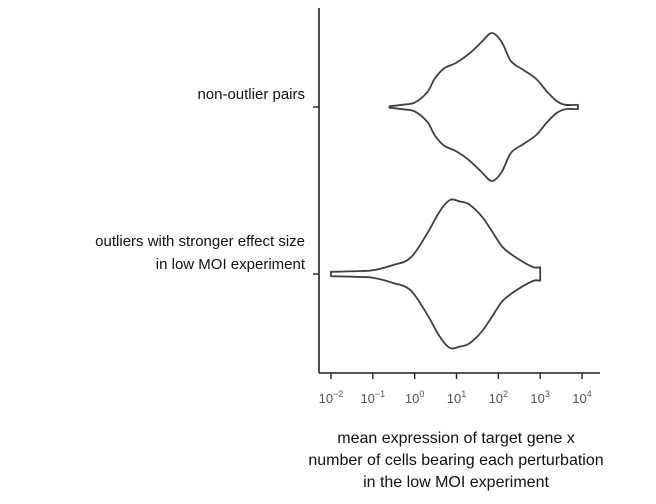 This screenshot has height=504, width=656. Describe the element at coordinates (316, 190) in the screenshot. I see `y-tick-marks` at that location.